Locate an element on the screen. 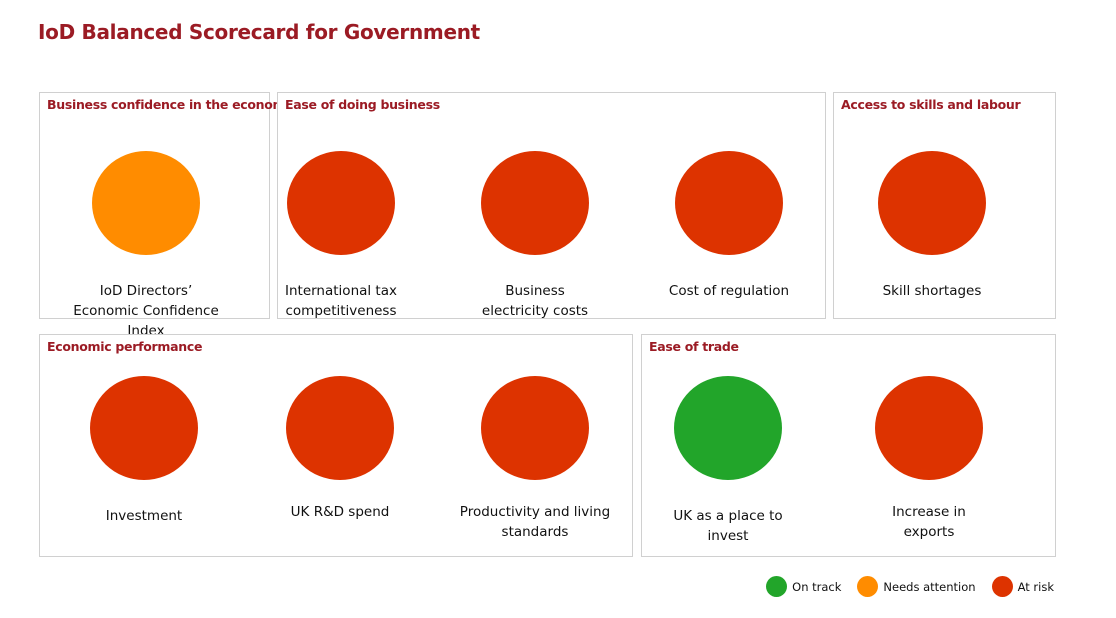 The height and width of the screenshot is (618, 1116). legend-label: Needs attention is located at coordinates (929, 586).